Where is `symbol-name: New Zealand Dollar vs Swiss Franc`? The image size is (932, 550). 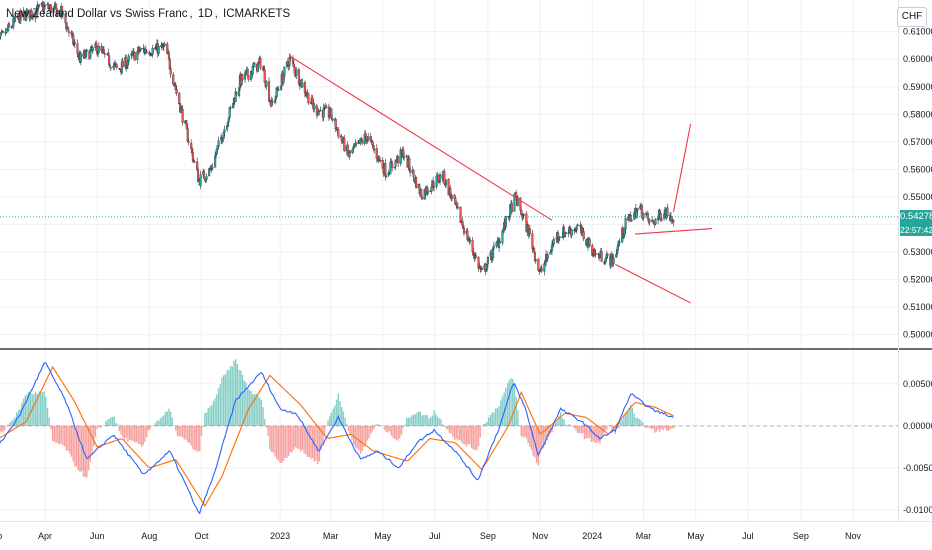 symbol-name: New Zealand Dollar vs Swiss Franc is located at coordinates (97, 14).